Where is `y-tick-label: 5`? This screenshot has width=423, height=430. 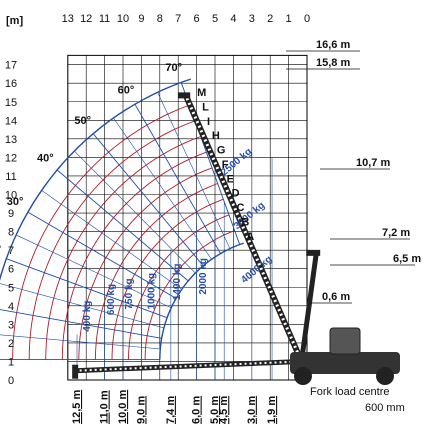
y-tick-label: 5 is located at coordinates (11, 288).